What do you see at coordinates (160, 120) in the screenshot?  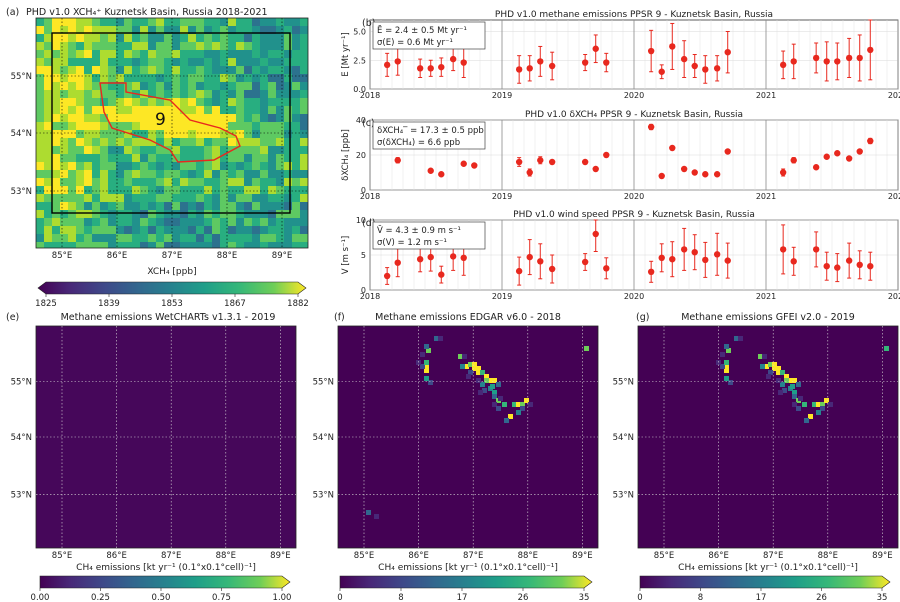 I see `ppsr-number: 9` at bounding box center [160, 120].